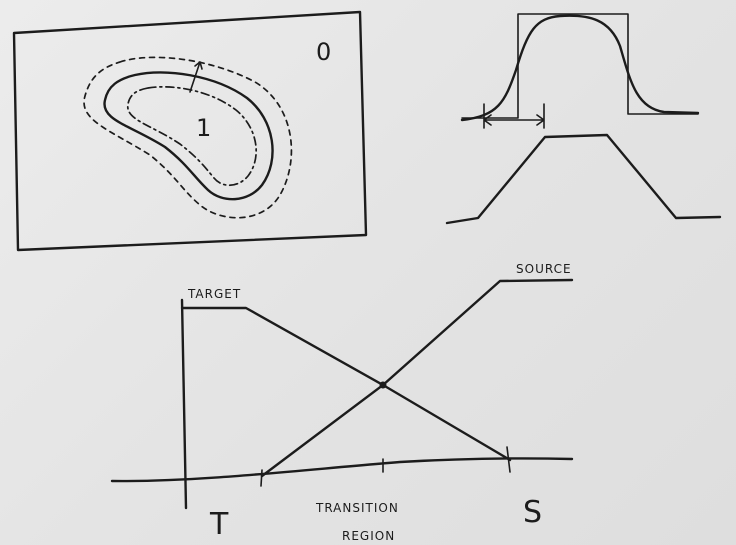 This screenshot has width=736, height=545. I want to click on inner-dashdot-boundary, so click(192, 136).